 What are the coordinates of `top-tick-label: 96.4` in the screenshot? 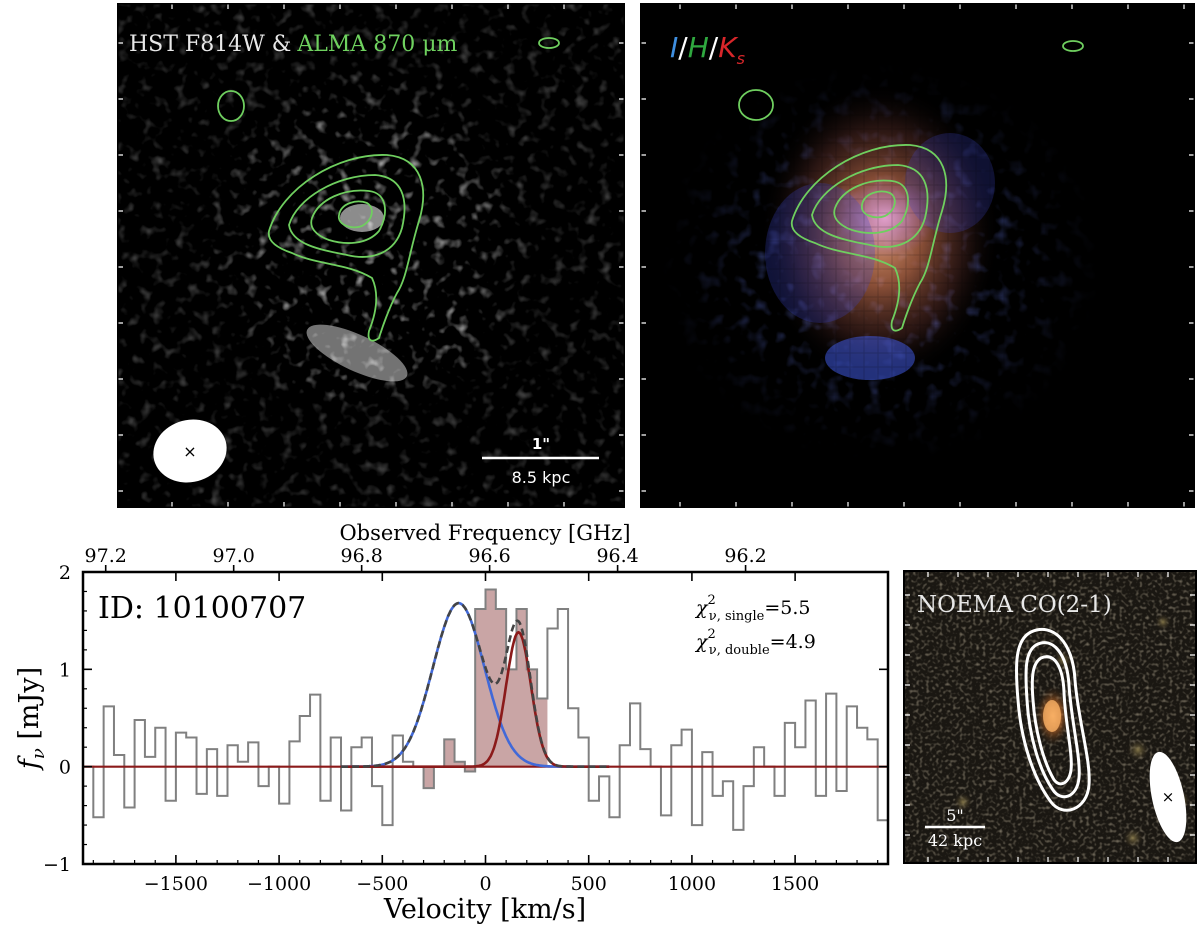 It's located at (617, 556).